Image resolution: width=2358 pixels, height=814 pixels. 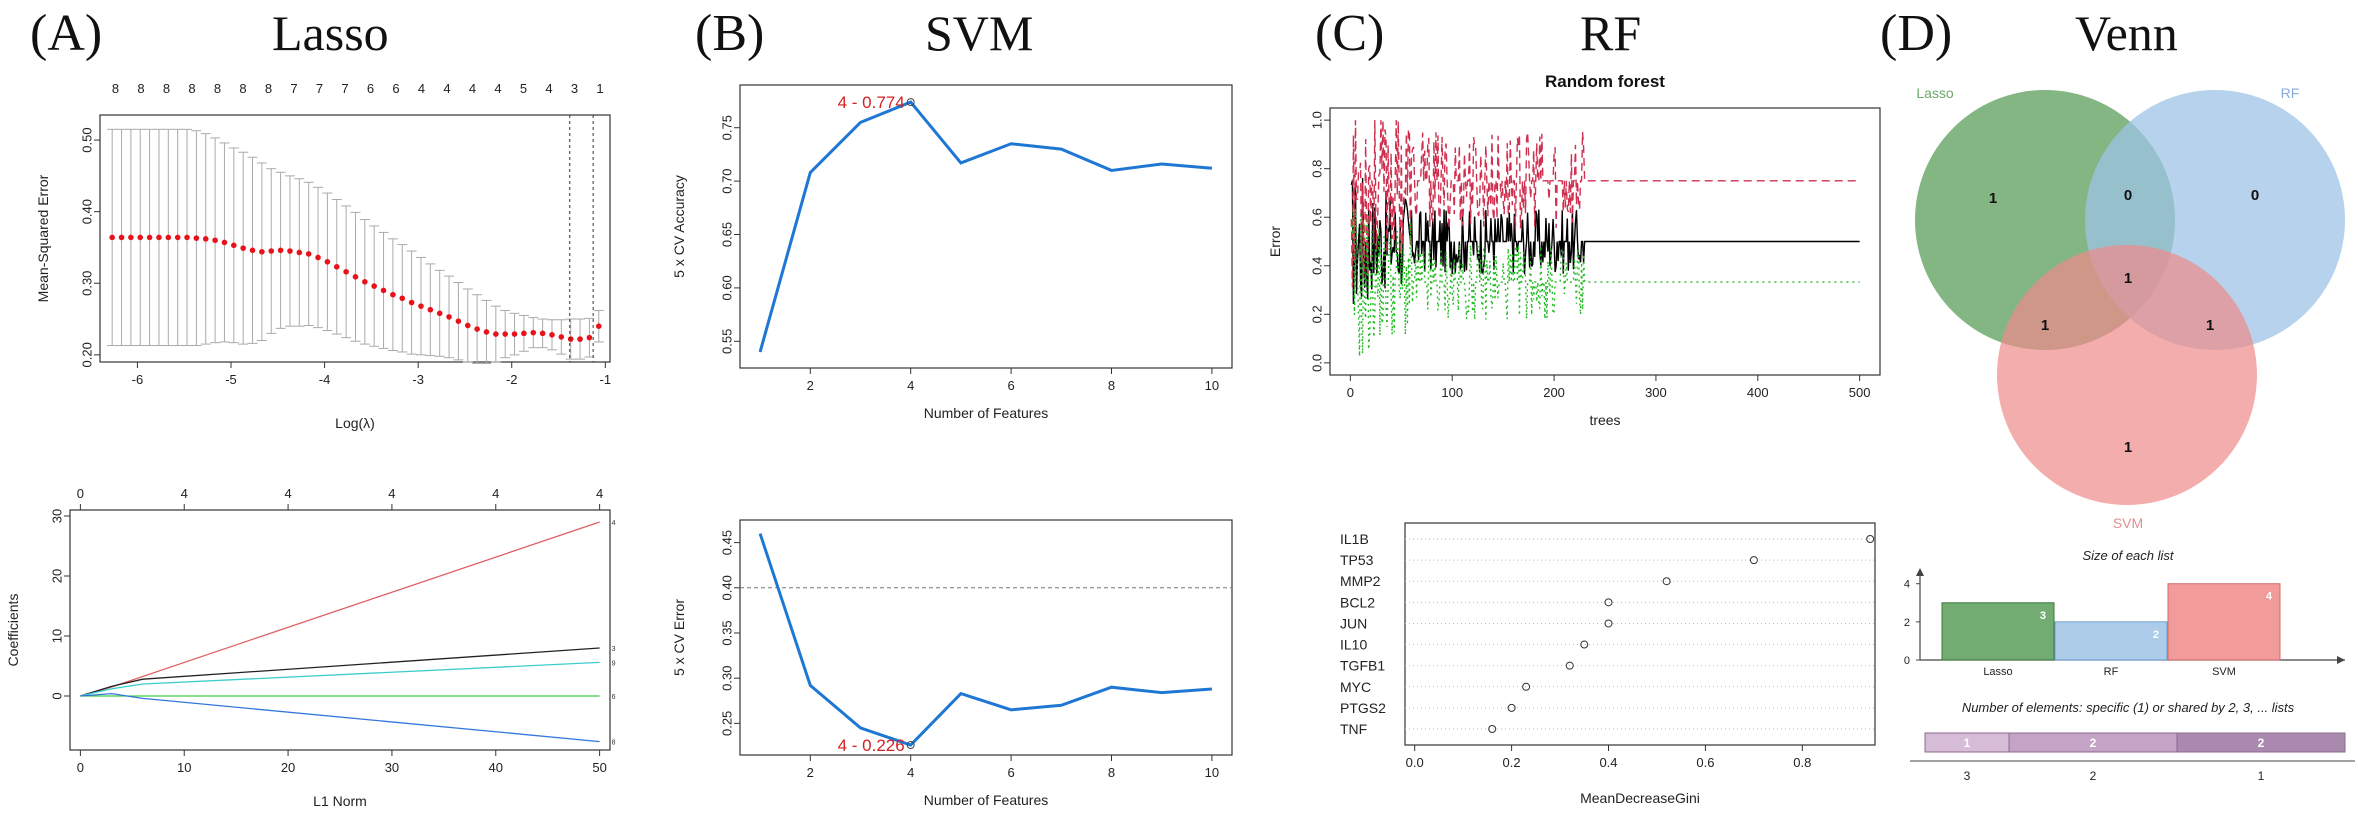 I want to click on lasso-path-y-tick-label: 10, so click(x=56, y=636).